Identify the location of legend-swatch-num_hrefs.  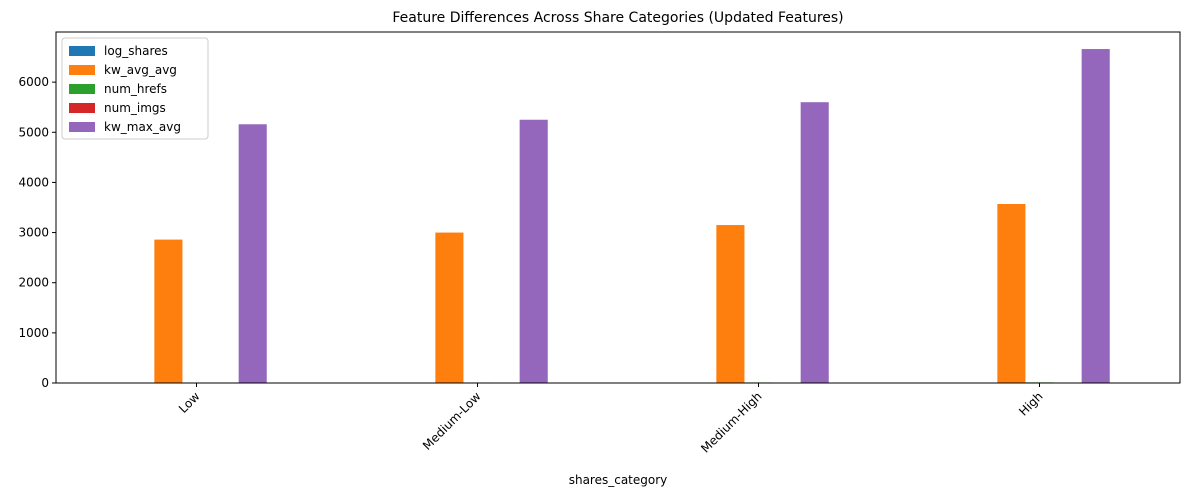
(82, 89).